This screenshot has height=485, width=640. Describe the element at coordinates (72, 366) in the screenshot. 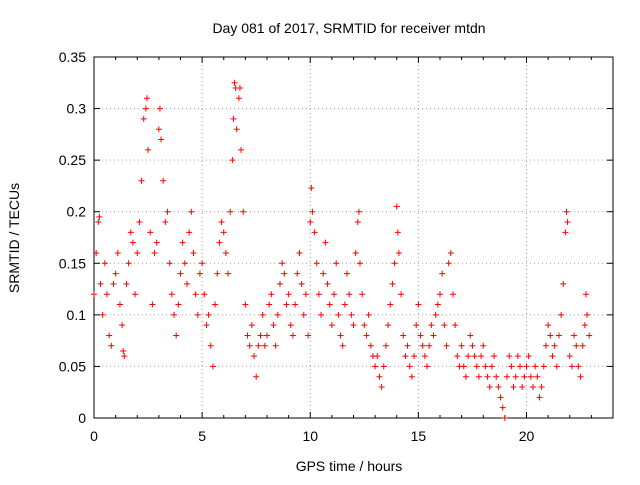

I see `y-tick-label: 0.05` at that location.